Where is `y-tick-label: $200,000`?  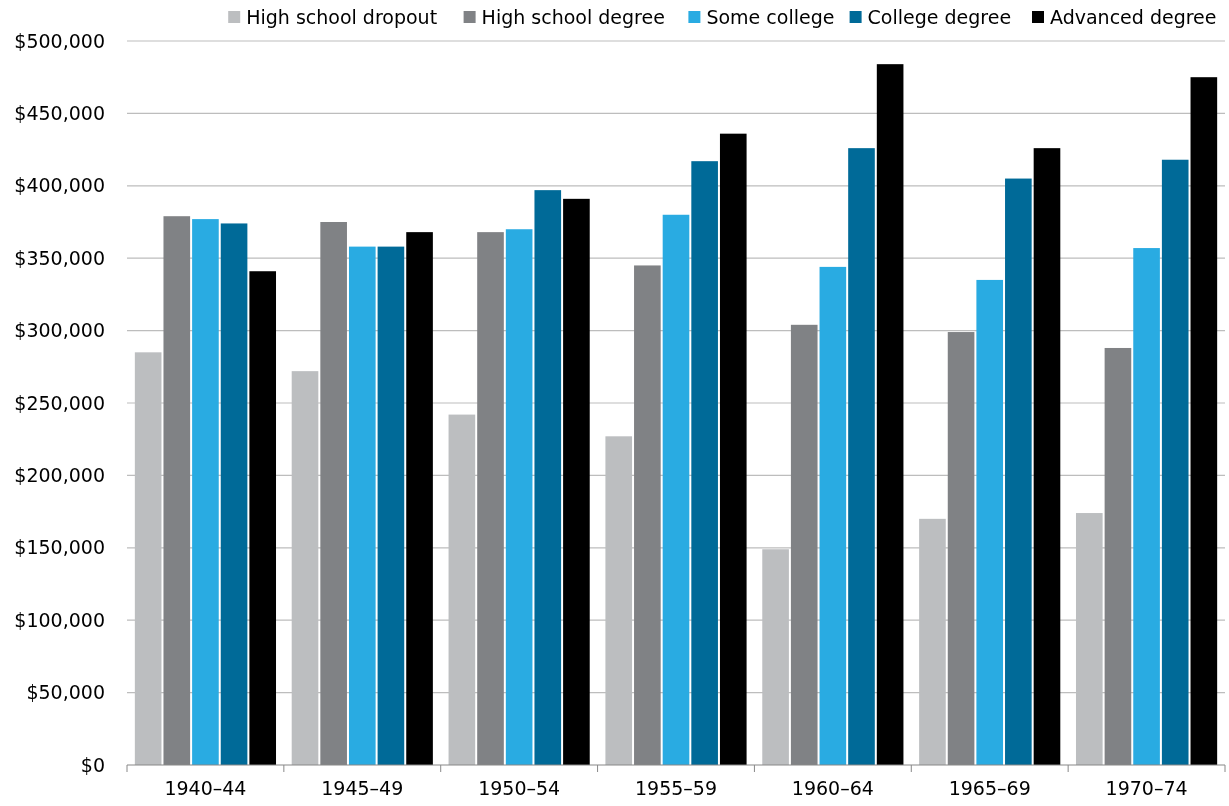 y-tick-label: $200,000 is located at coordinates (59, 475).